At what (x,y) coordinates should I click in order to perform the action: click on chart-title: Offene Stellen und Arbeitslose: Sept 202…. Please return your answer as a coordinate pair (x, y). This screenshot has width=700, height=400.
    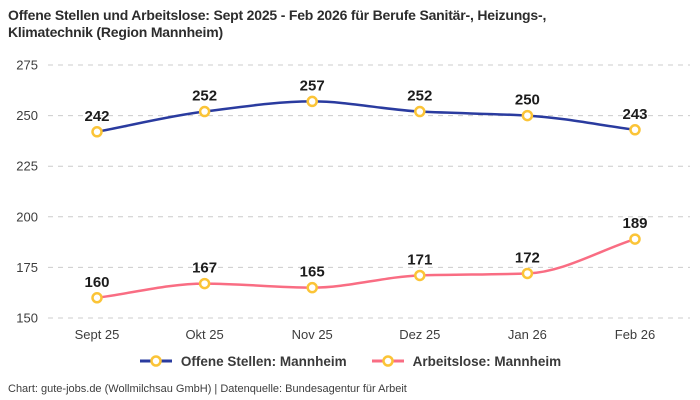
    Looking at the image, I should click on (350, 20).